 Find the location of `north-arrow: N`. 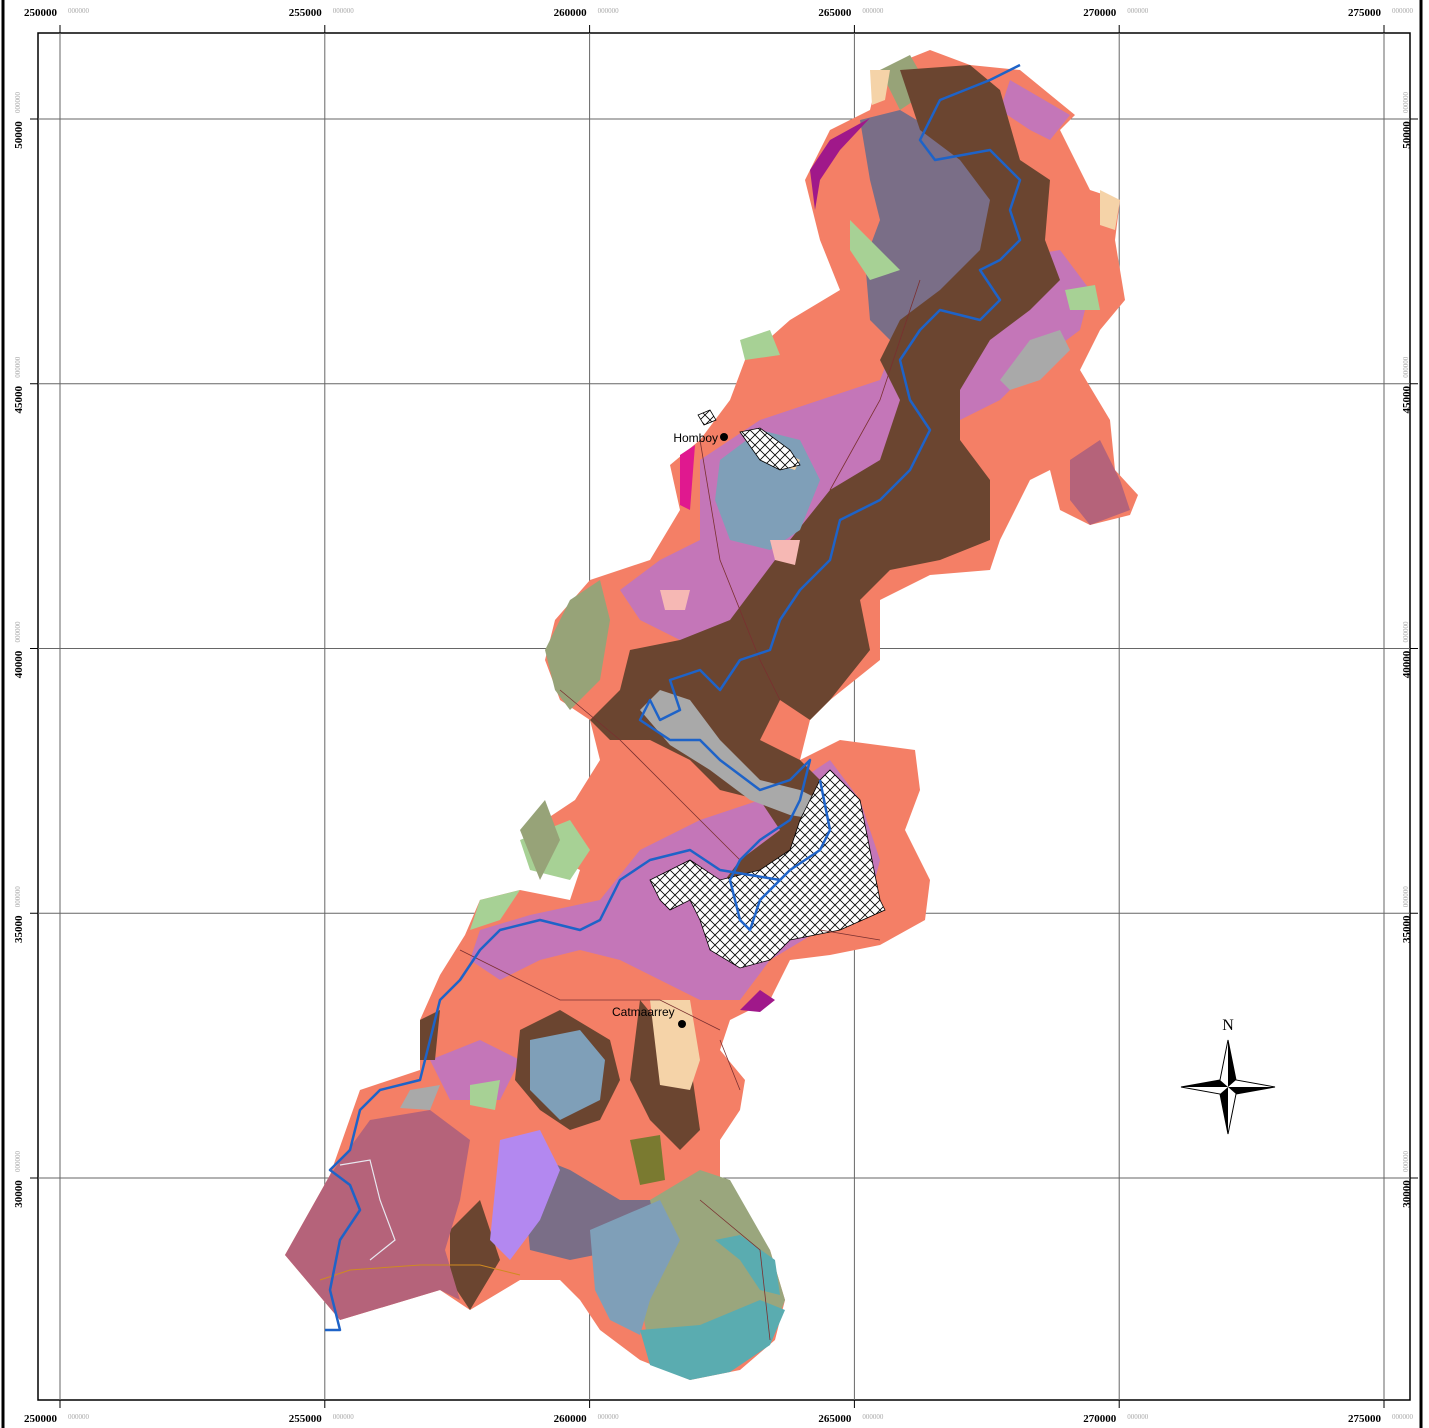

north-arrow: N is located at coordinates (1228, 1076).